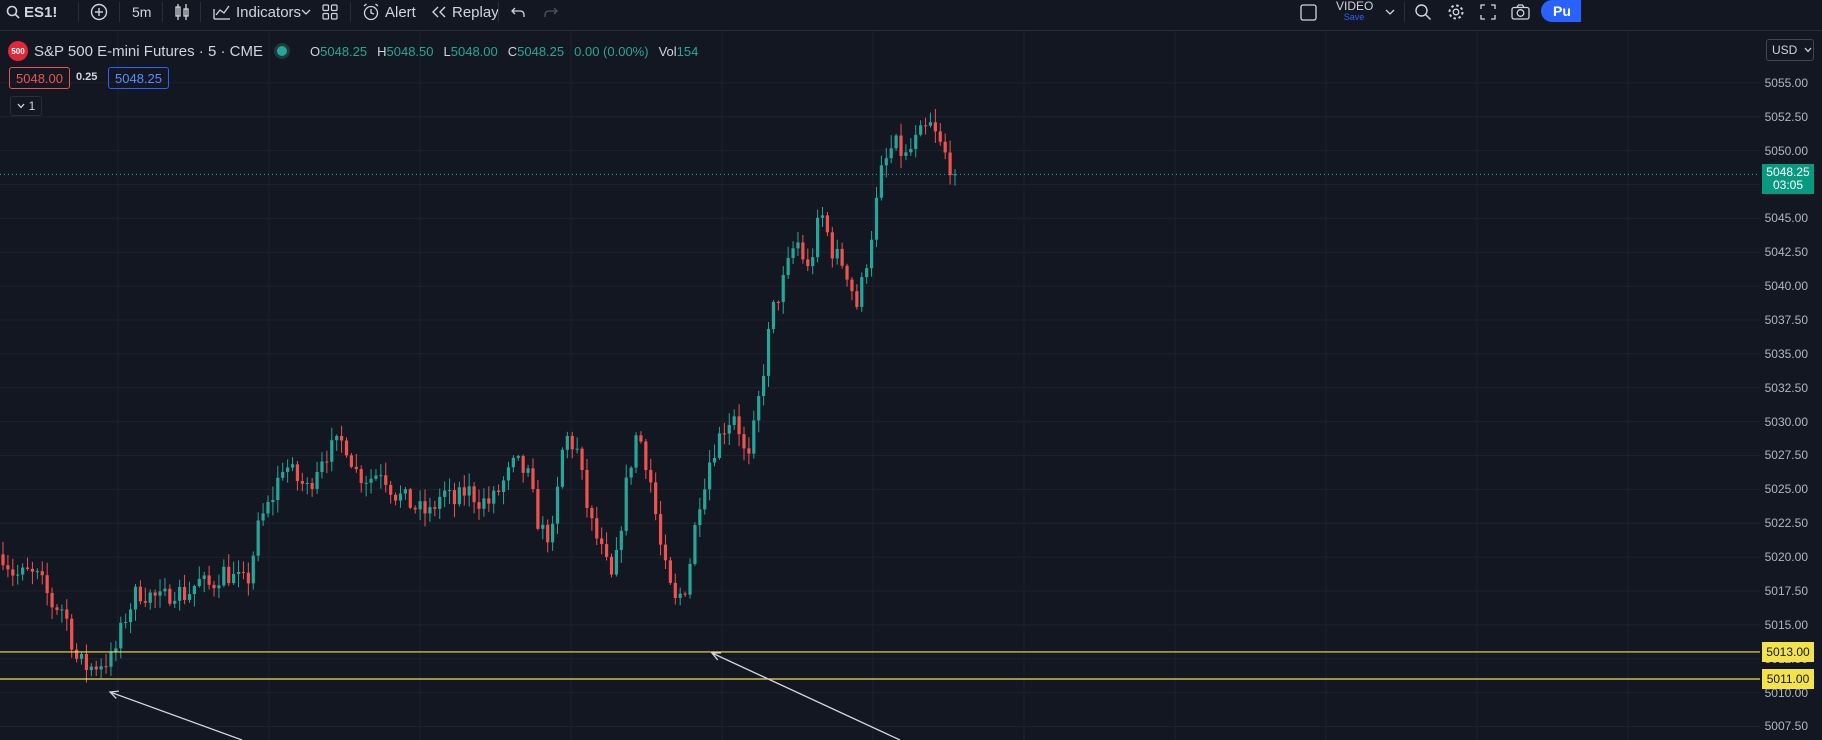 The height and width of the screenshot is (740, 1822). What do you see at coordinates (465, 12) in the screenshot?
I see `replay-button: Replay` at bounding box center [465, 12].